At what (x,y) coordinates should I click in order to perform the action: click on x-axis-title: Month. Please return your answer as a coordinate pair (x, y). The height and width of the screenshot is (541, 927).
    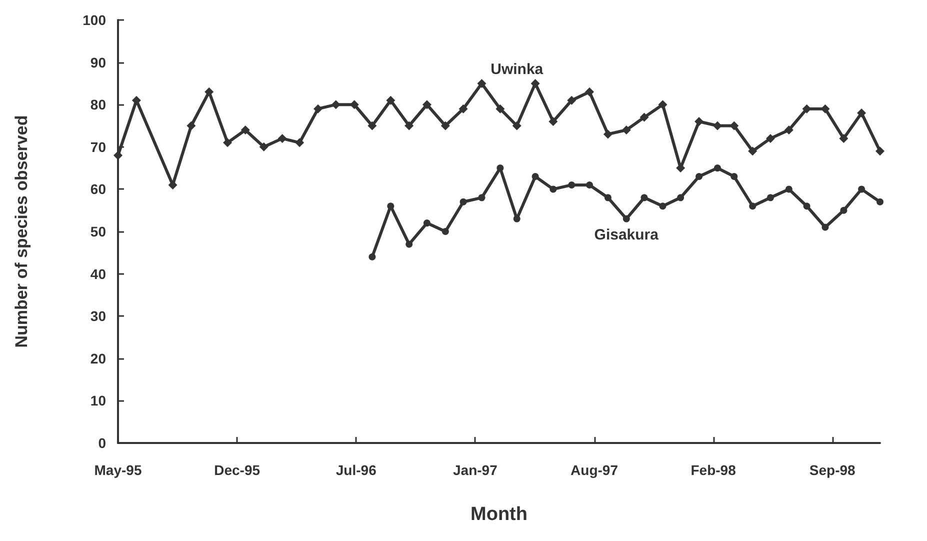
    Looking at the image, I should click on (499, 514).